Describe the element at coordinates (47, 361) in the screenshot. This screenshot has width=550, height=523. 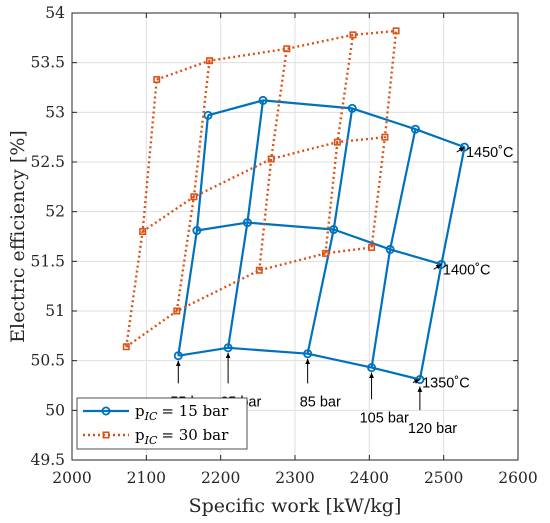
I see `y-tick-label: 50.5` at that location.